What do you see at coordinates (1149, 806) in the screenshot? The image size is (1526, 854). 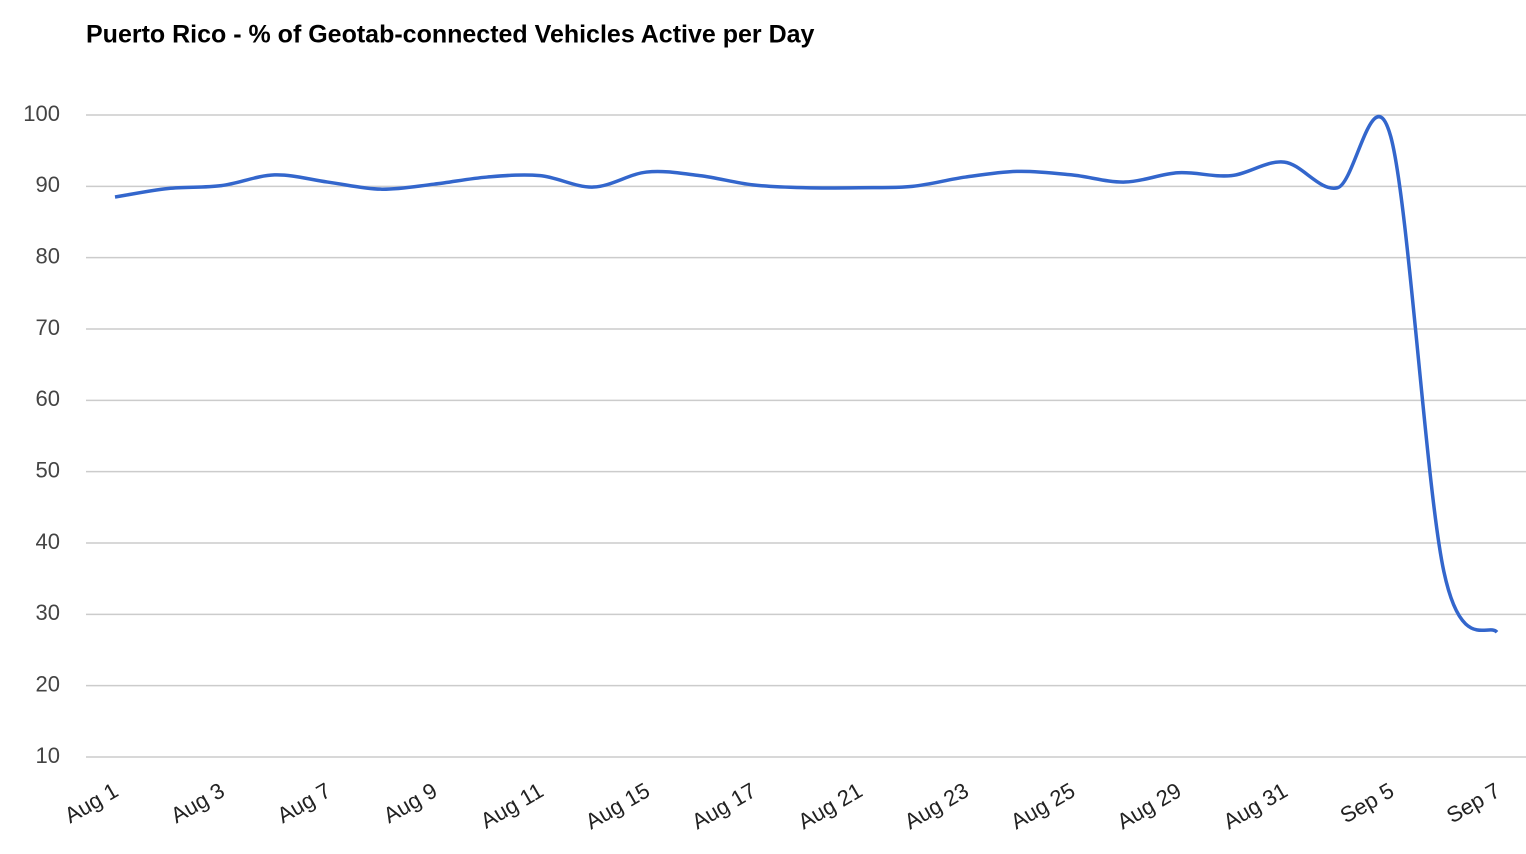 I see `x-tick-label: Aug 29` at bounding box center [1149, 806].